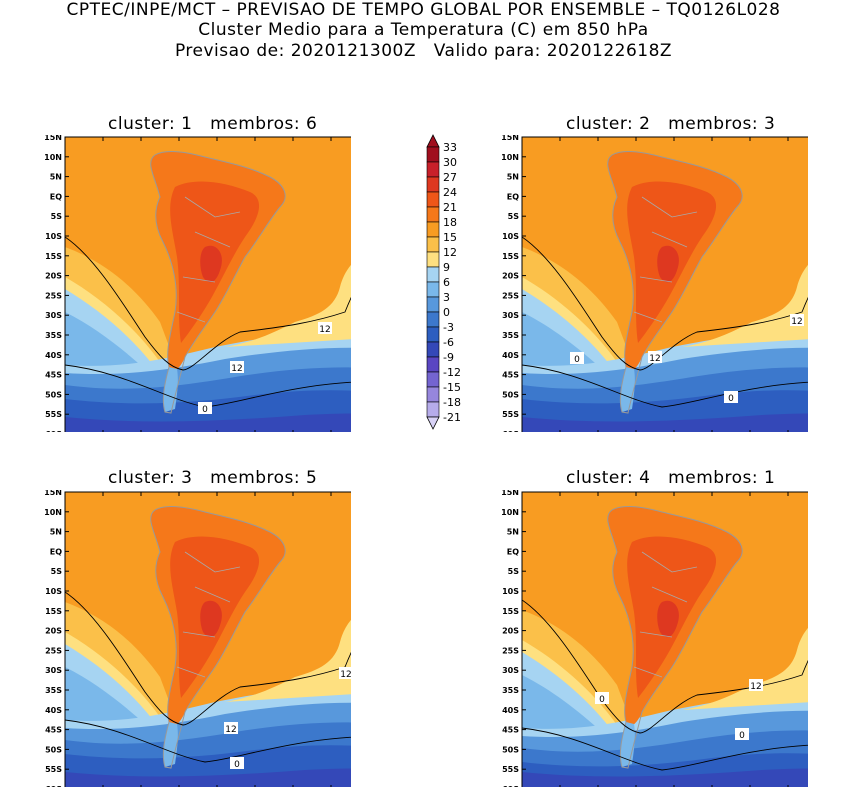 This screenshot has width=847, height=803. I want to click on colorbar-label: -12, so click(452, 372).